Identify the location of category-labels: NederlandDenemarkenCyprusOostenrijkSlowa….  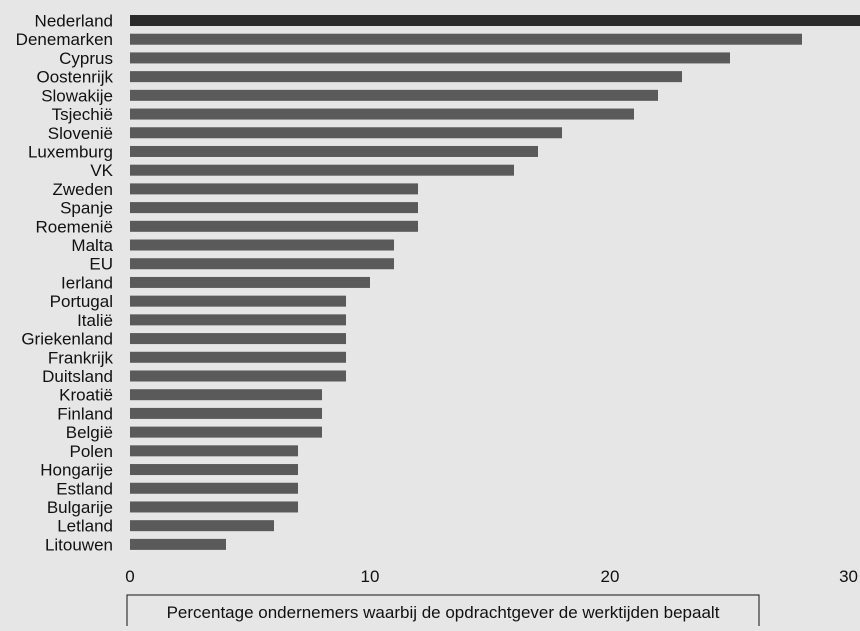
(65, 283).